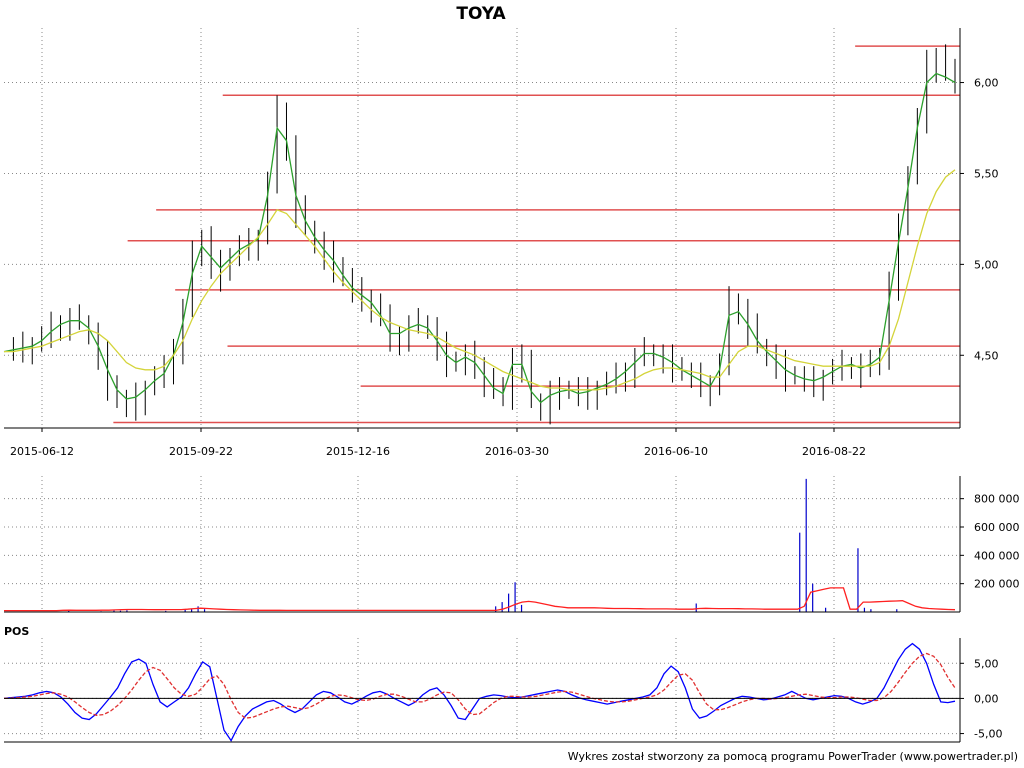 This screenshot has height=768, width=1024. Describe the element at coordinates (358, 451) in the screenshot. I see `price-xtick-label: 2015-12-16` at that location.